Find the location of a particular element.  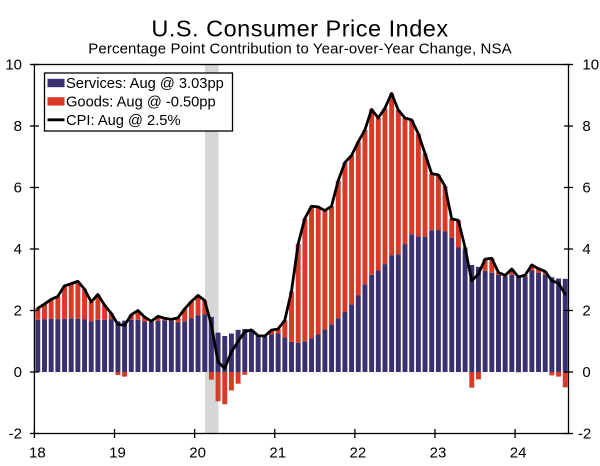

svg-text: Services: Aug @ 3.03pp is located at coordinates (145, 84).